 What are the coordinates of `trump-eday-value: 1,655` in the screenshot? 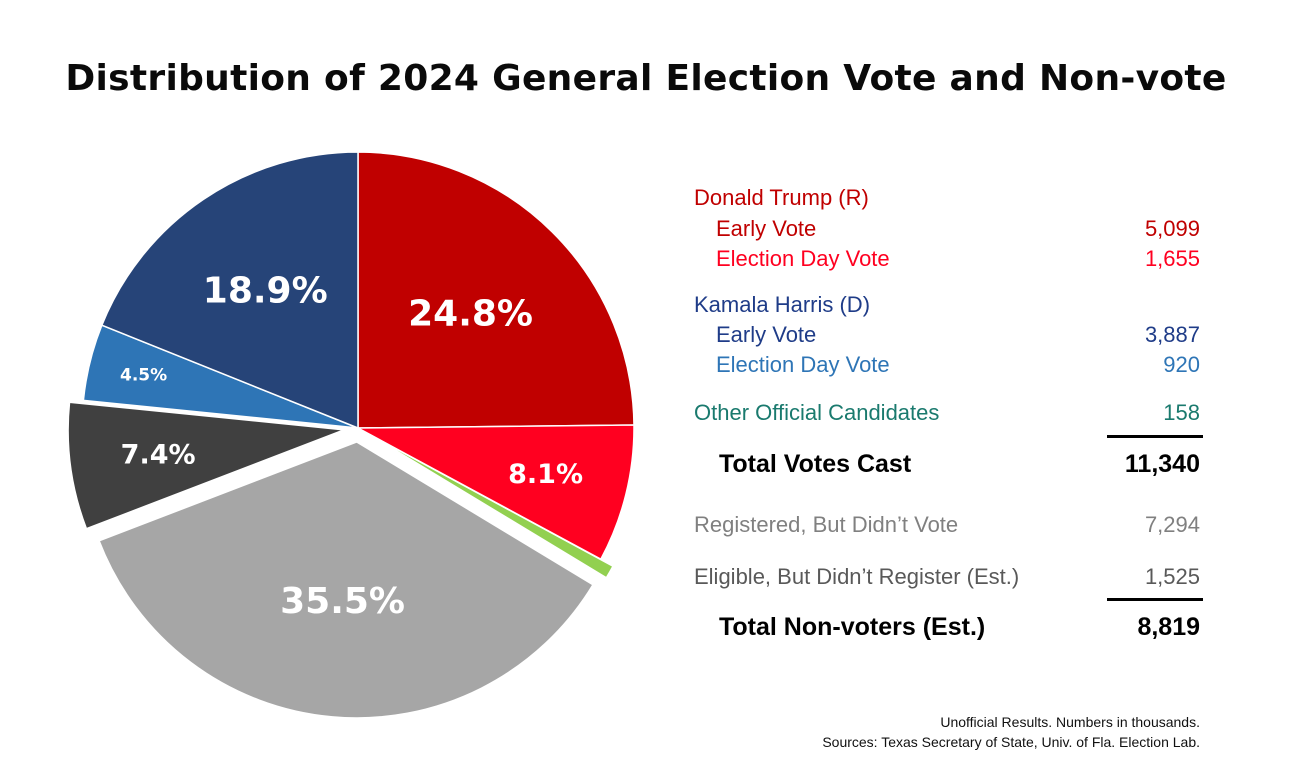 It's located at (1172, 258).